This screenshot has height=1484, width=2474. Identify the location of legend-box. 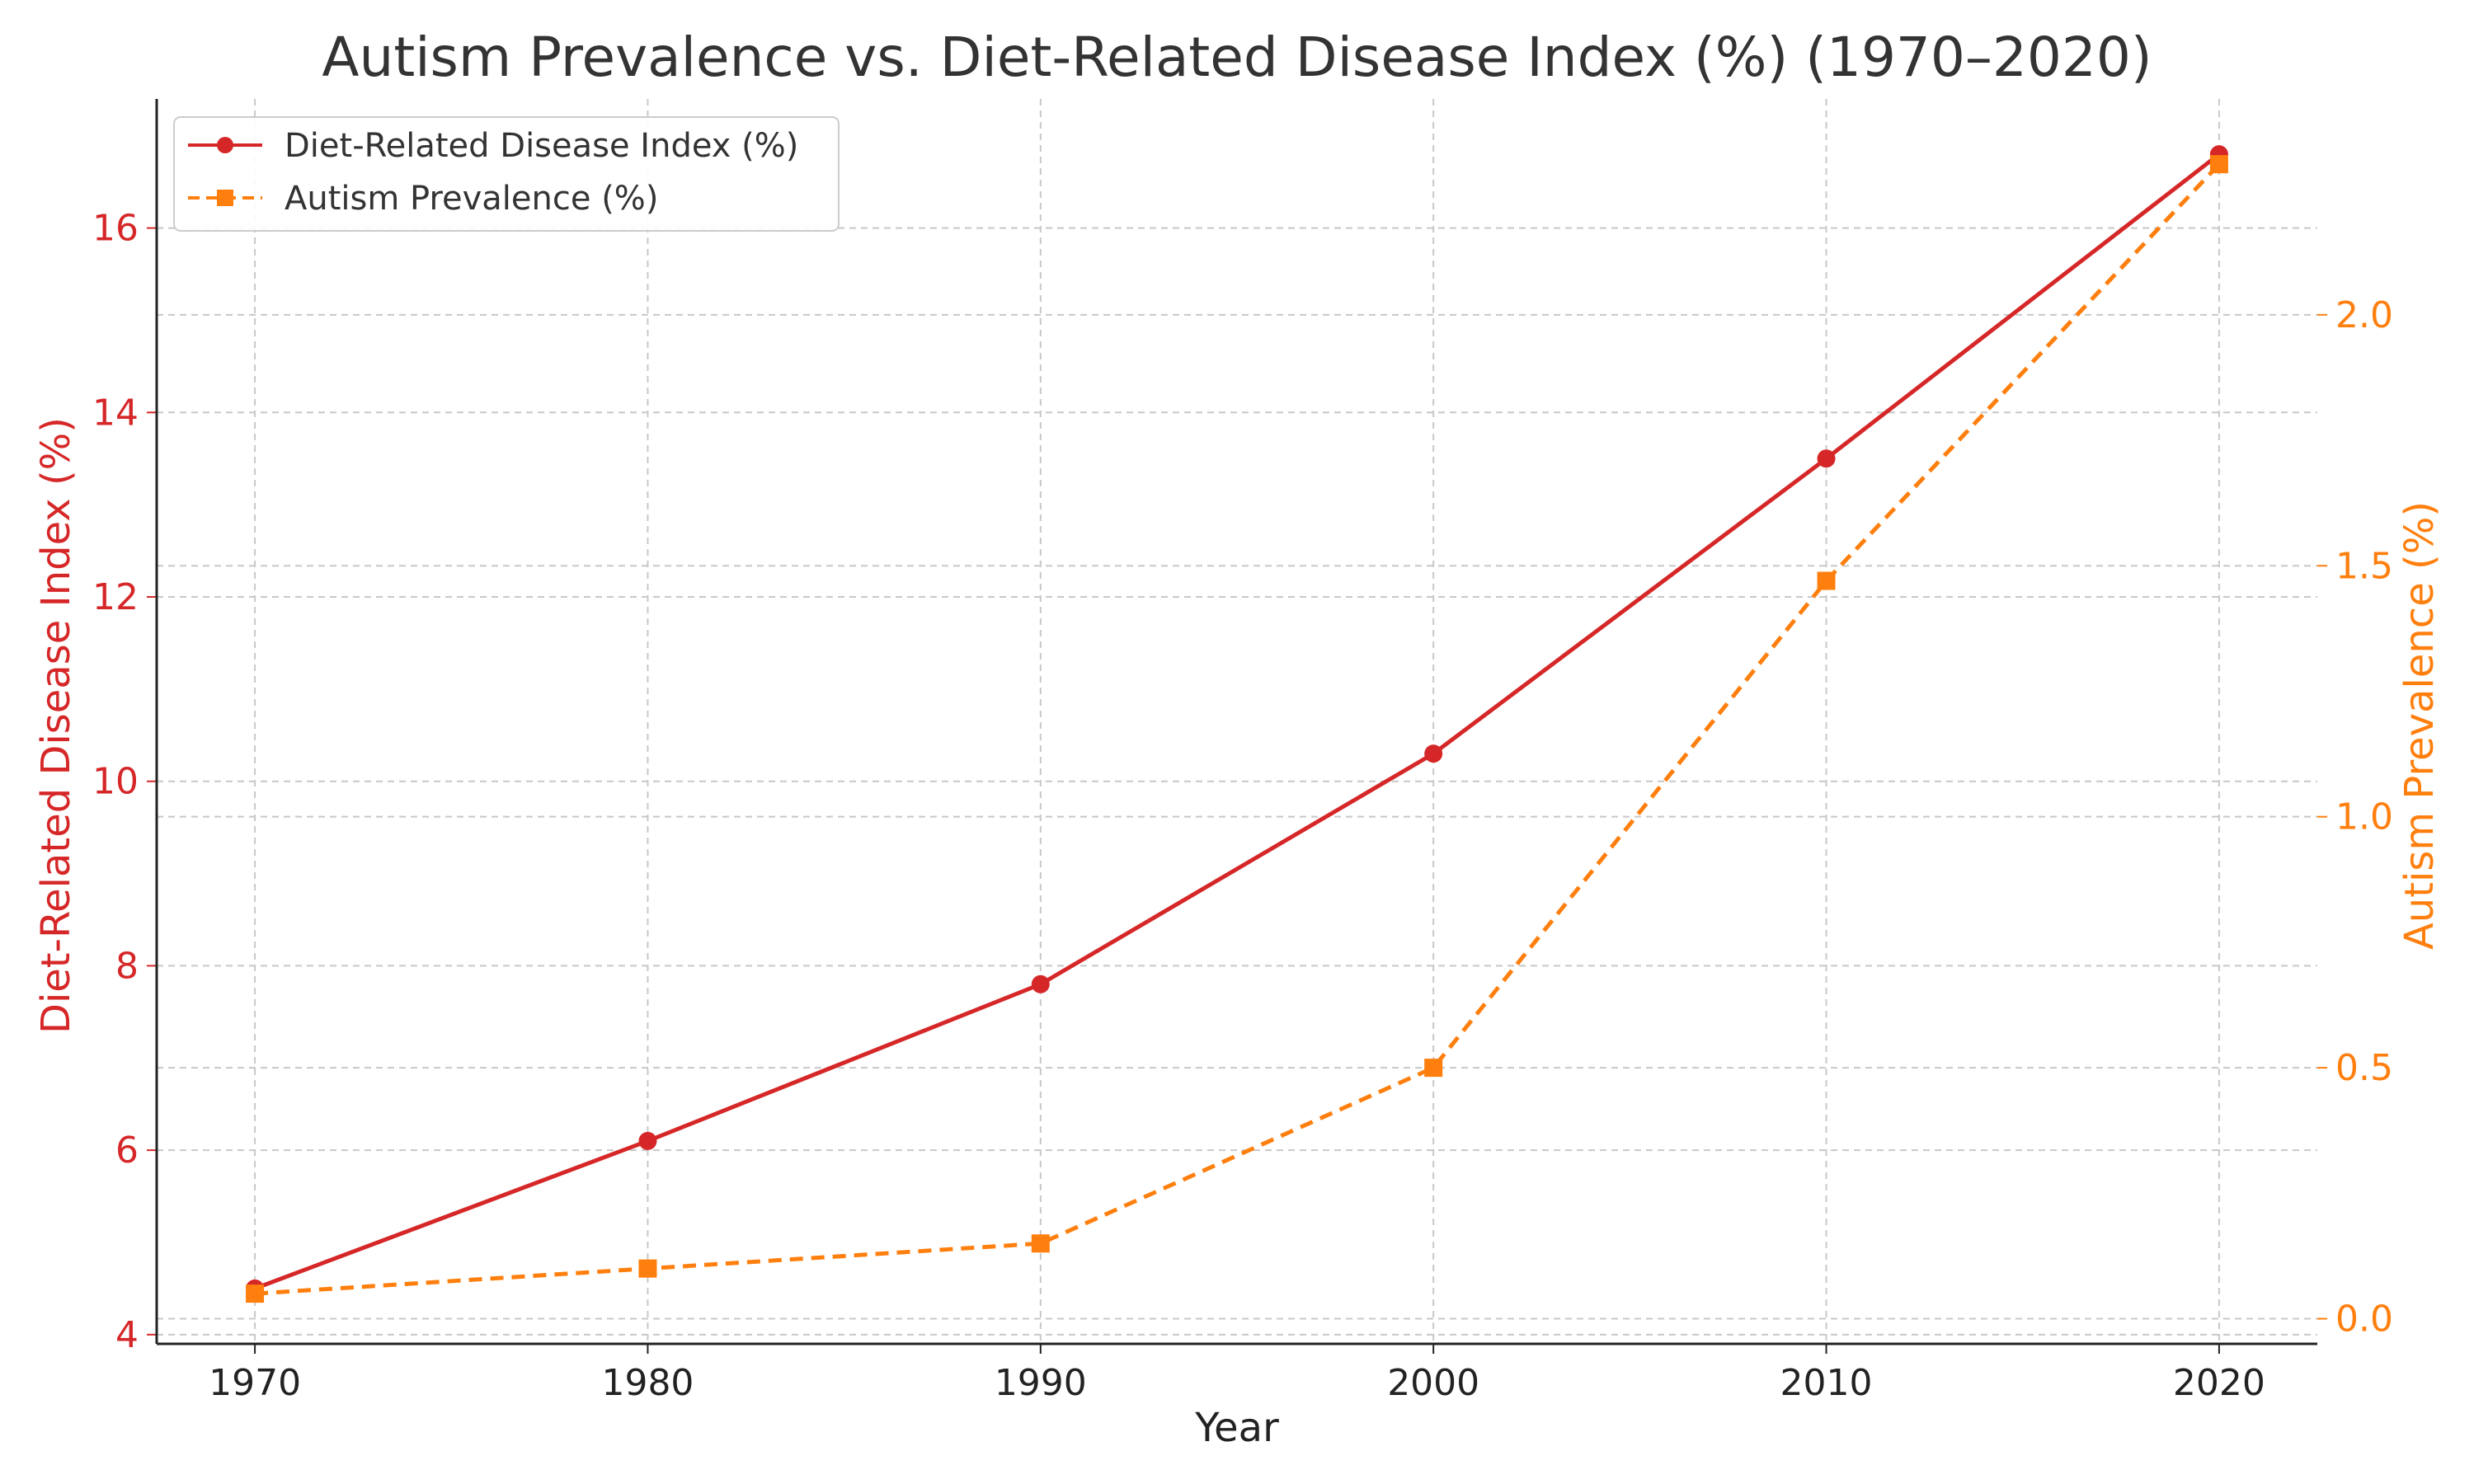
(506, 174).